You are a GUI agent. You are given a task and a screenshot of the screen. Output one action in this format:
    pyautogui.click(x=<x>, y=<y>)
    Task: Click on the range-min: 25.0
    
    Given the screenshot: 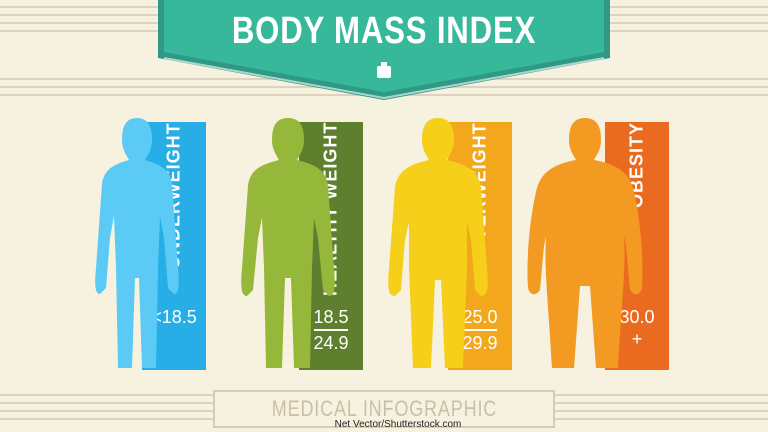 What is the action you would take?
    pyautogui.click(x=480, y=317)
    